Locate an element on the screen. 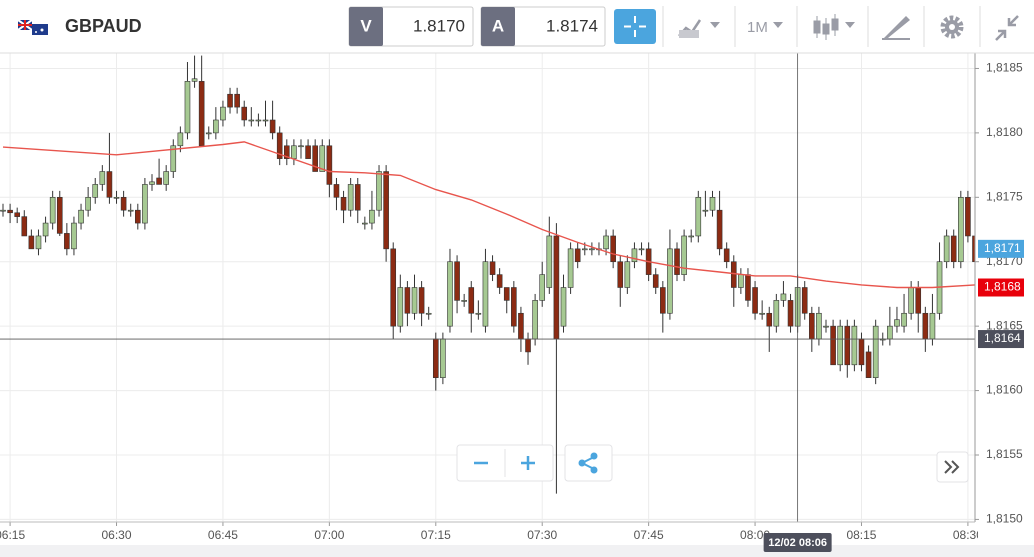 The width and height of the screenshot is (1034, 557). y-tick-label: 1,8185 is located at coordinates (1004, 68).